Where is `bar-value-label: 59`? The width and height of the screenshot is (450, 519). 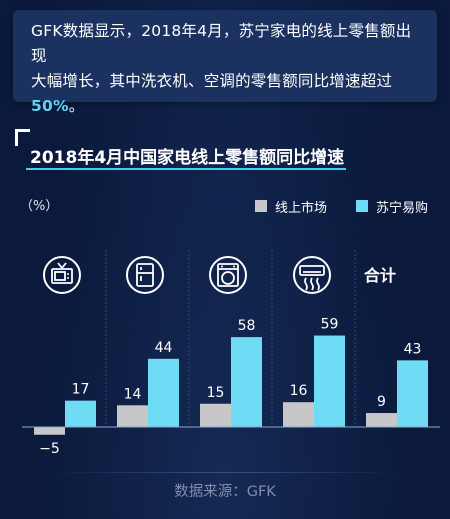
bar-value-label: 59 is located at coordinates (330, 325).